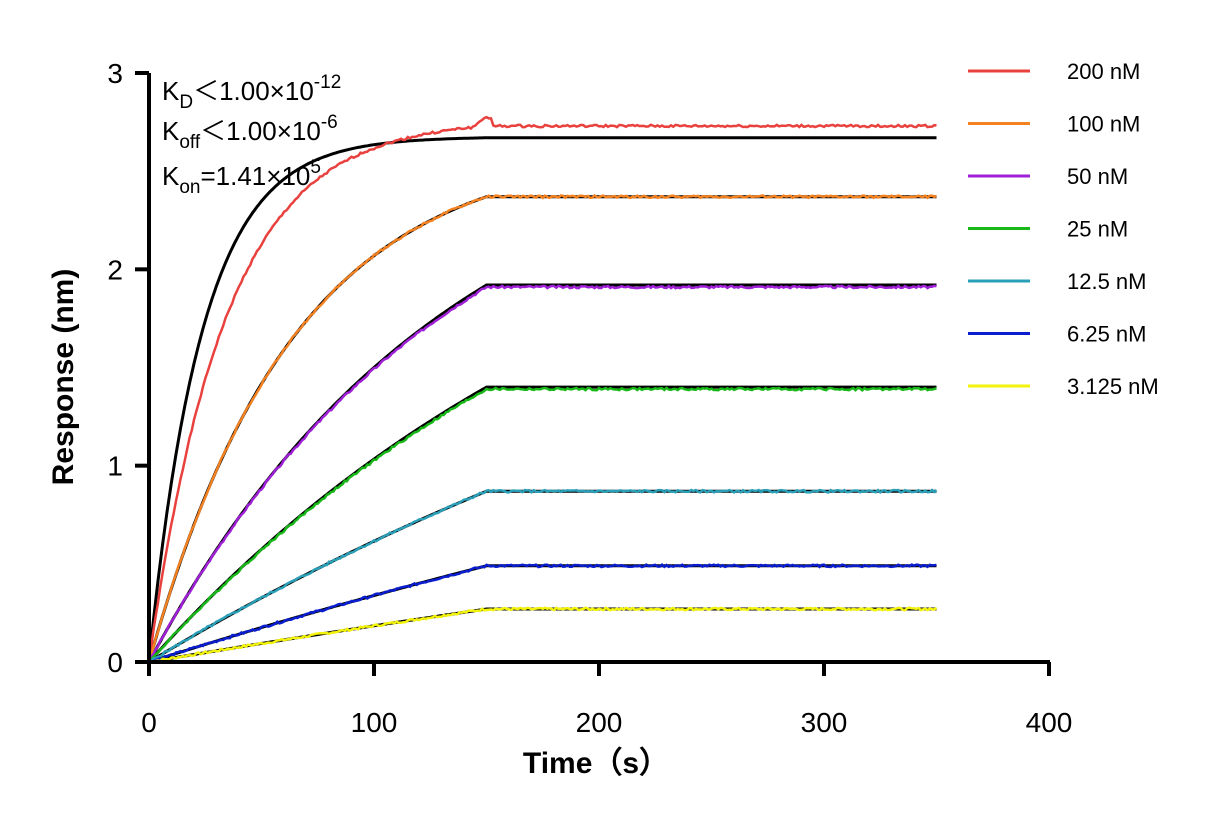 The width and height of the screenshot is (1213, 825). What do you see at coordinates (1057, 281) in the screenshot?
I see `legend-item: 12.5 nM` at bounding box center [1057, 281].